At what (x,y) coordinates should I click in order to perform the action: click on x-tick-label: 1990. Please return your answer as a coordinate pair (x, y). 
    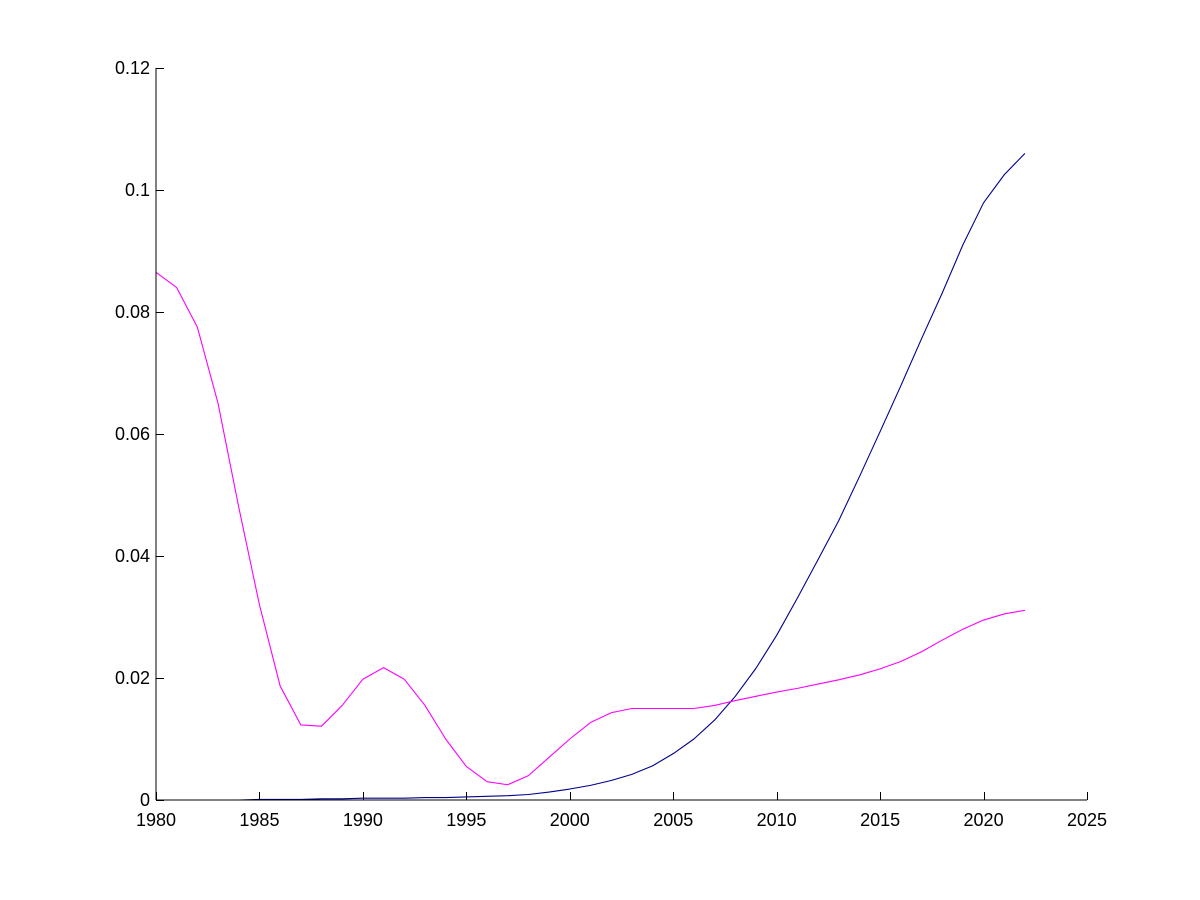
    Looking at the image, I should click on (363, 820).